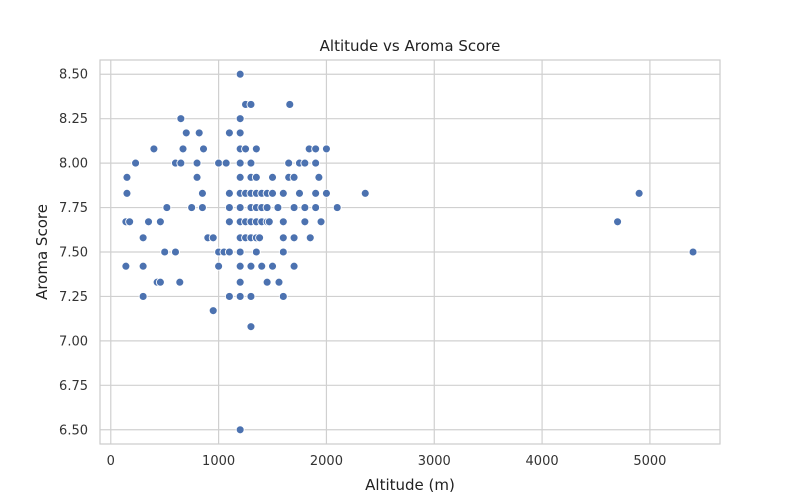 This screenshot has height=500, width=800. What do you see at coordinates (387, 461) in the screenshot?
I see `x-tick-labels: 0 1000 2000 3000 4000 5000` at bounding box center [387, 461].